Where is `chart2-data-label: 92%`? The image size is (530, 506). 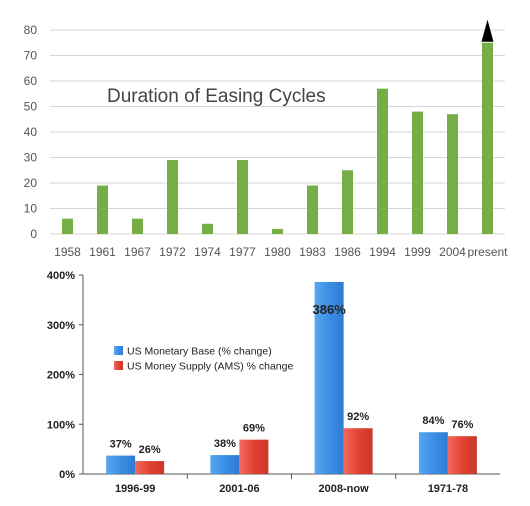 chart2-data-label: 92% is located at coordinates (358, 417).